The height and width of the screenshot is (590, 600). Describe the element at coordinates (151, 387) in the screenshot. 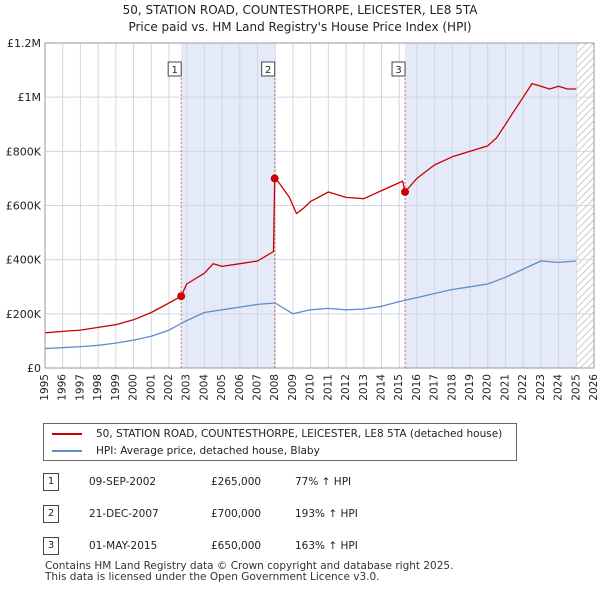

I see `x-tick-label: 2001` at that location.